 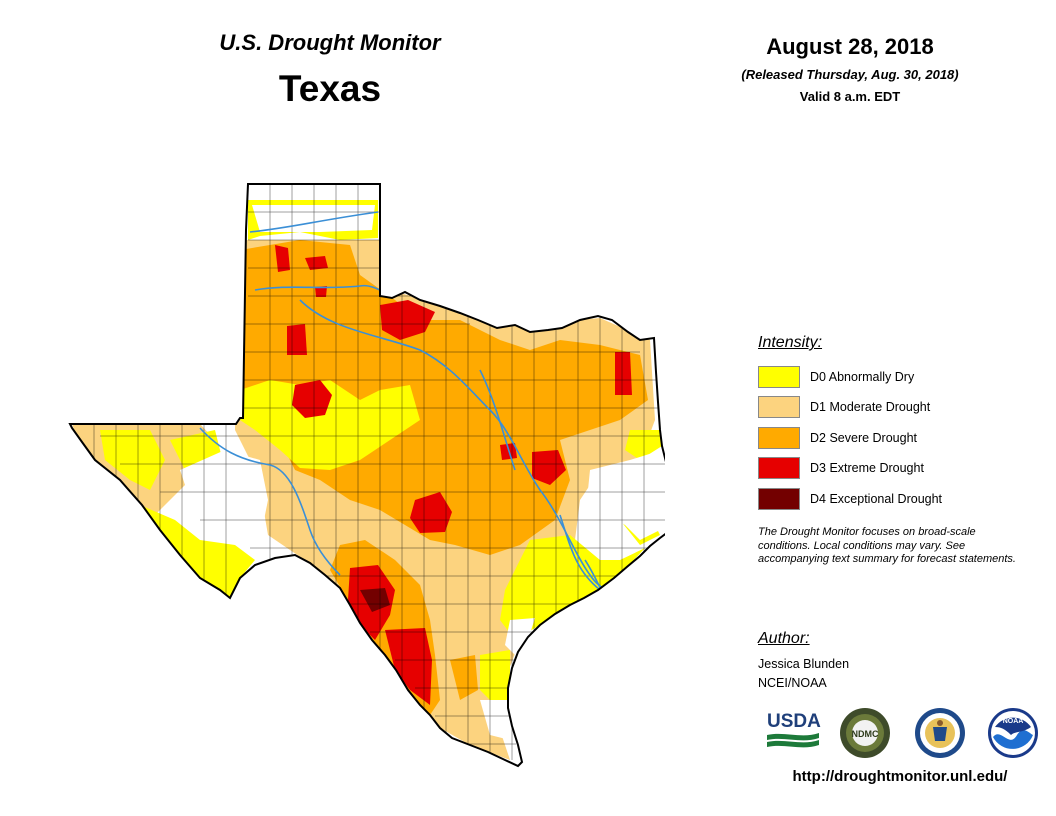 I want to click on legend-swatch-d4, so click(x=779, y=499).